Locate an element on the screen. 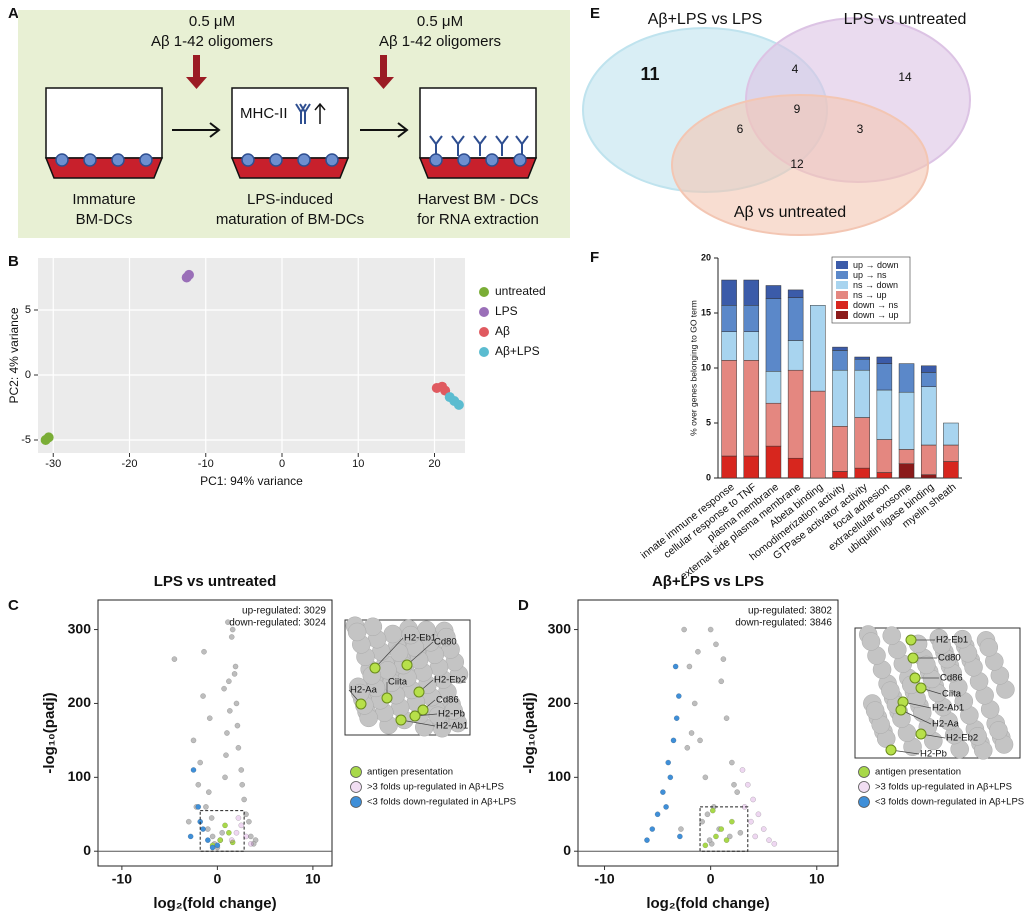 This screenshot has width=1036, height=918. legend-label: Aβ is located at coordinates (502, 331).